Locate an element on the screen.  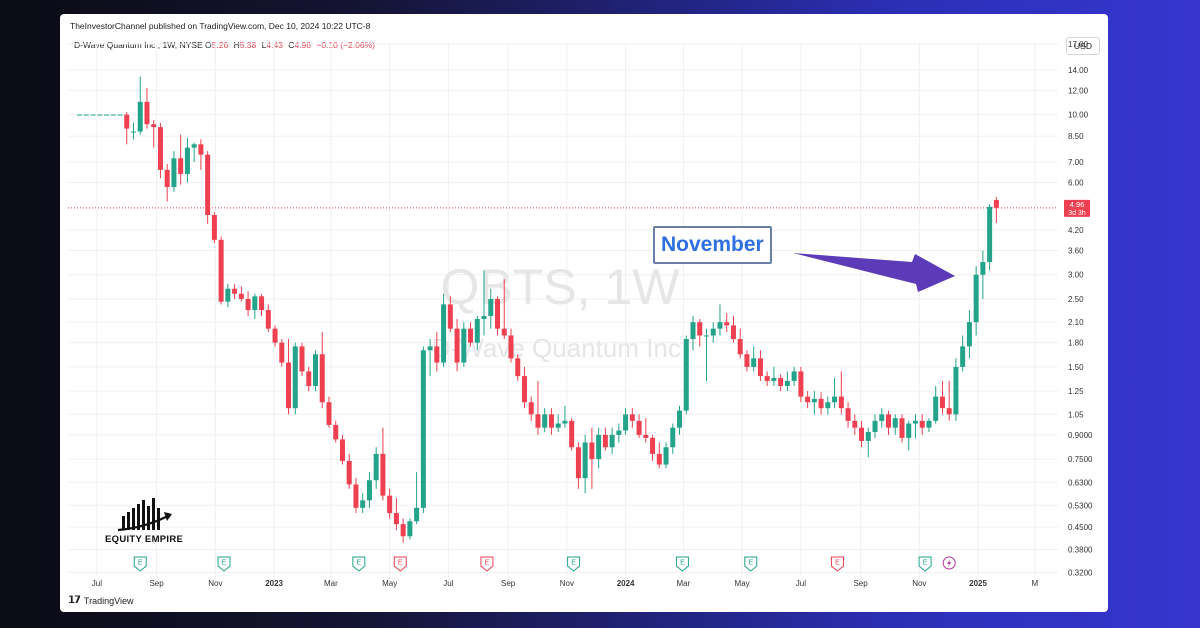
currency-button: USD is located at coordinates (1083, 46).